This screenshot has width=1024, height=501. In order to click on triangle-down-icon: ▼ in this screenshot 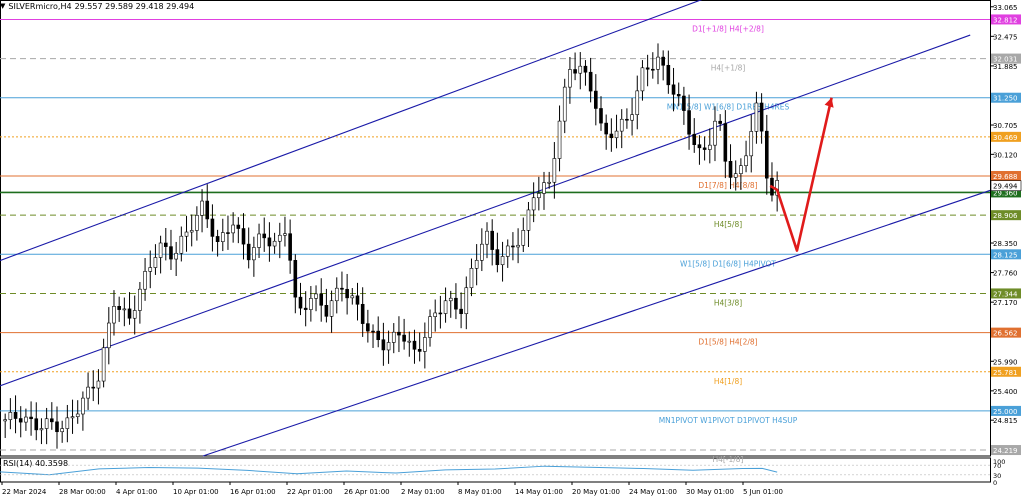, I will do `click(3, 6)`.